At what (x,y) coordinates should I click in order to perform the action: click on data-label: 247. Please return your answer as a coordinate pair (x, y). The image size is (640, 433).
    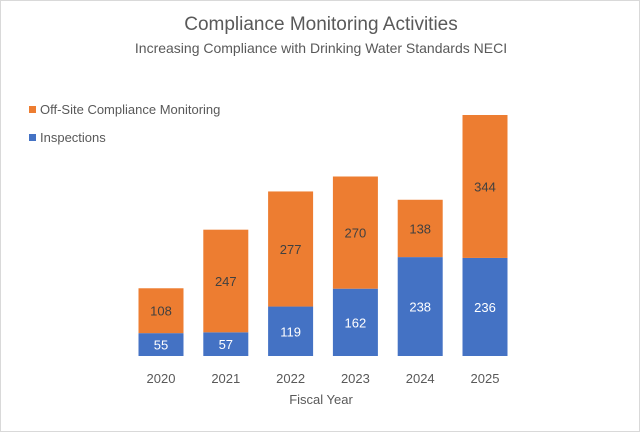
    Looking at the image, I should click on (226, 281).